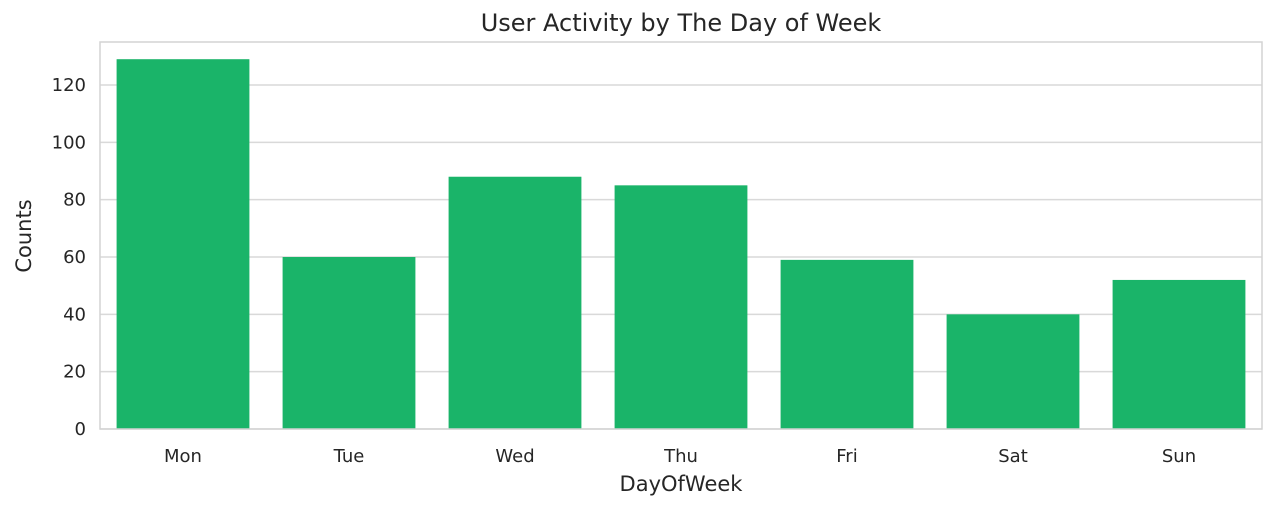 The image size is (1274, 506). What do you see at coordinates (80, 429) in the screenshot?
I see `y-tick-label: 0` at bounding box center [80, 429].